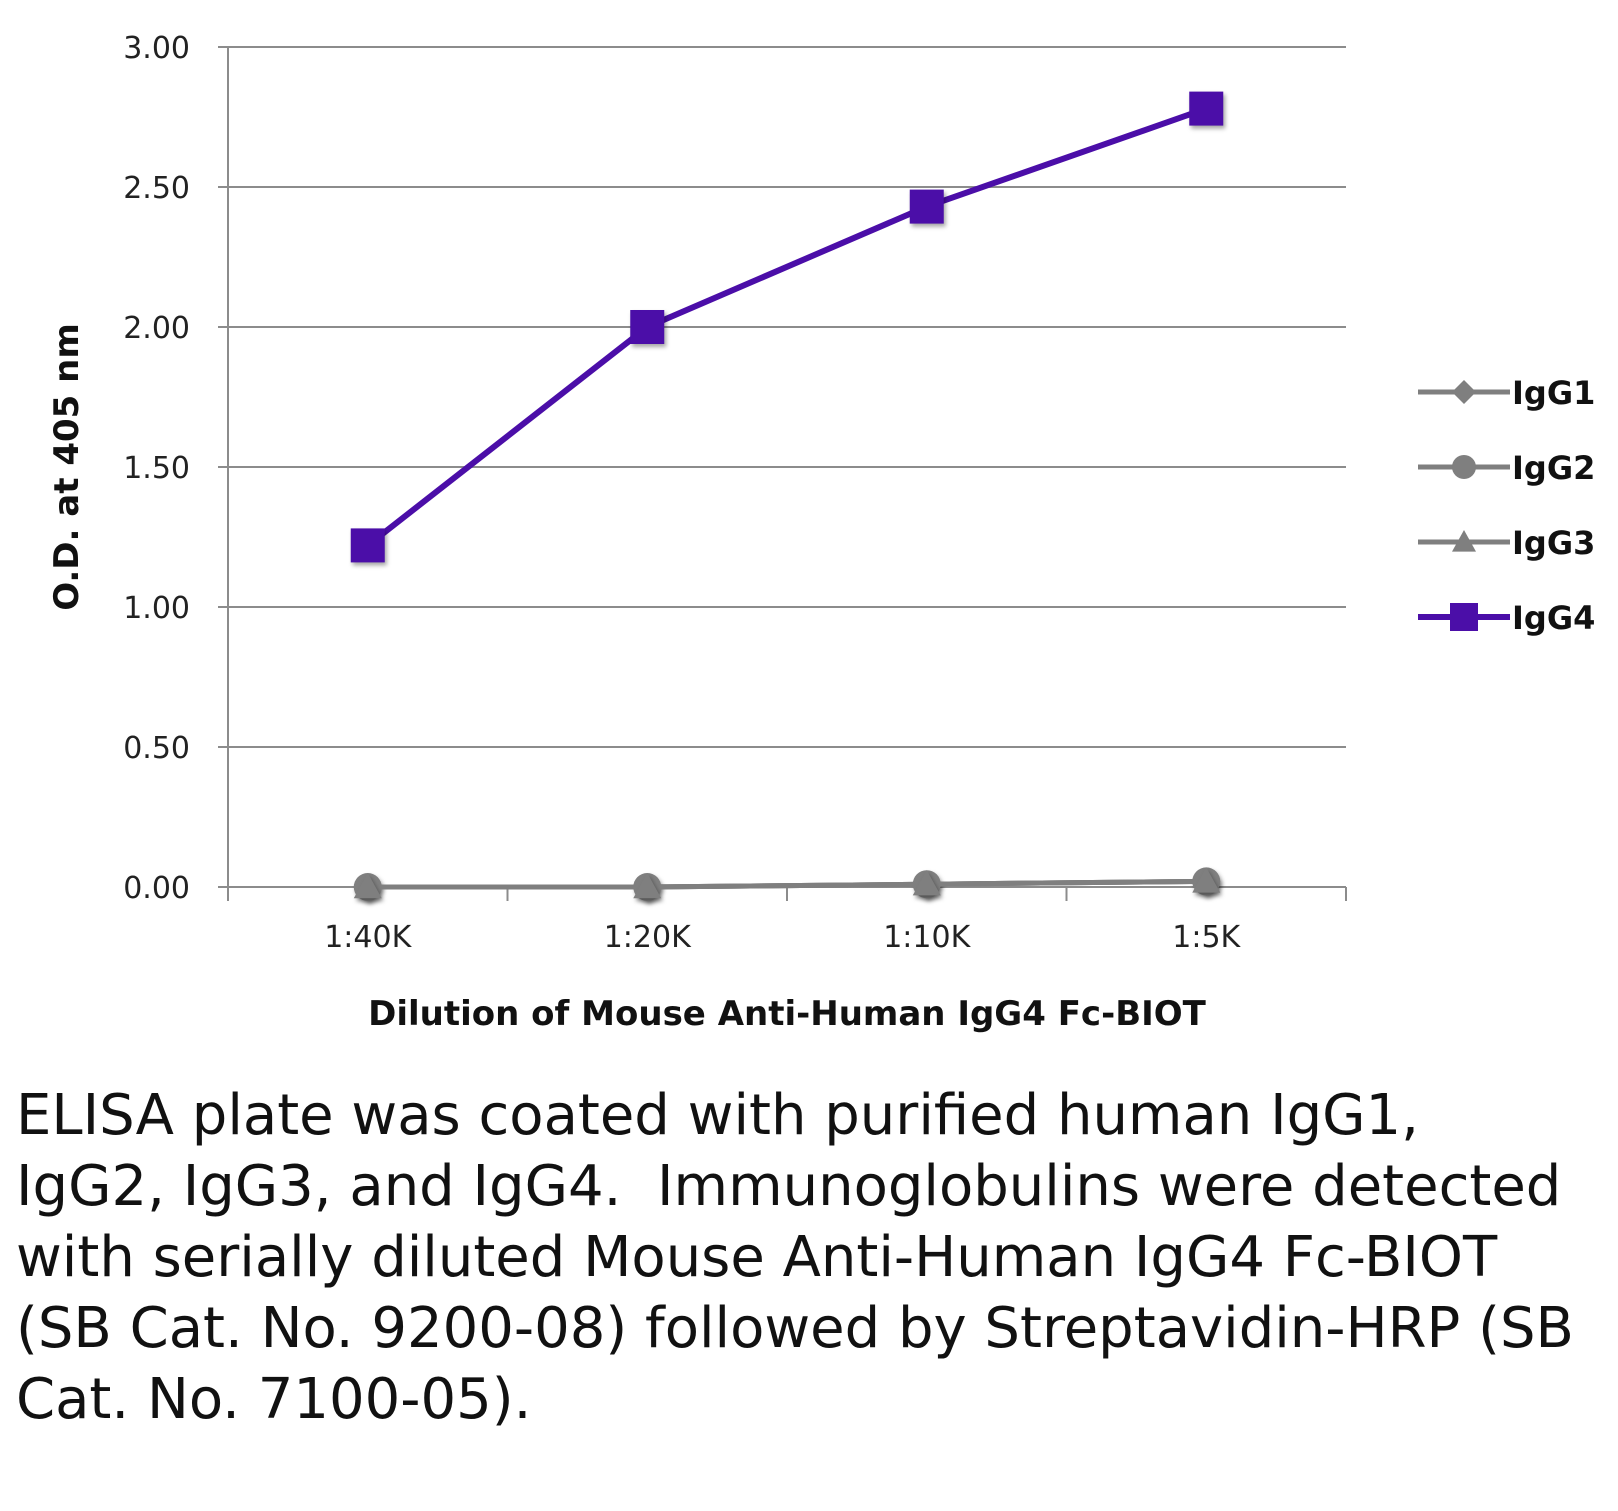  What do you see at coordinates (927, 937) in the screenshot?
I see `x-tick-label: 1:10K` at bounding box center [927, 937].